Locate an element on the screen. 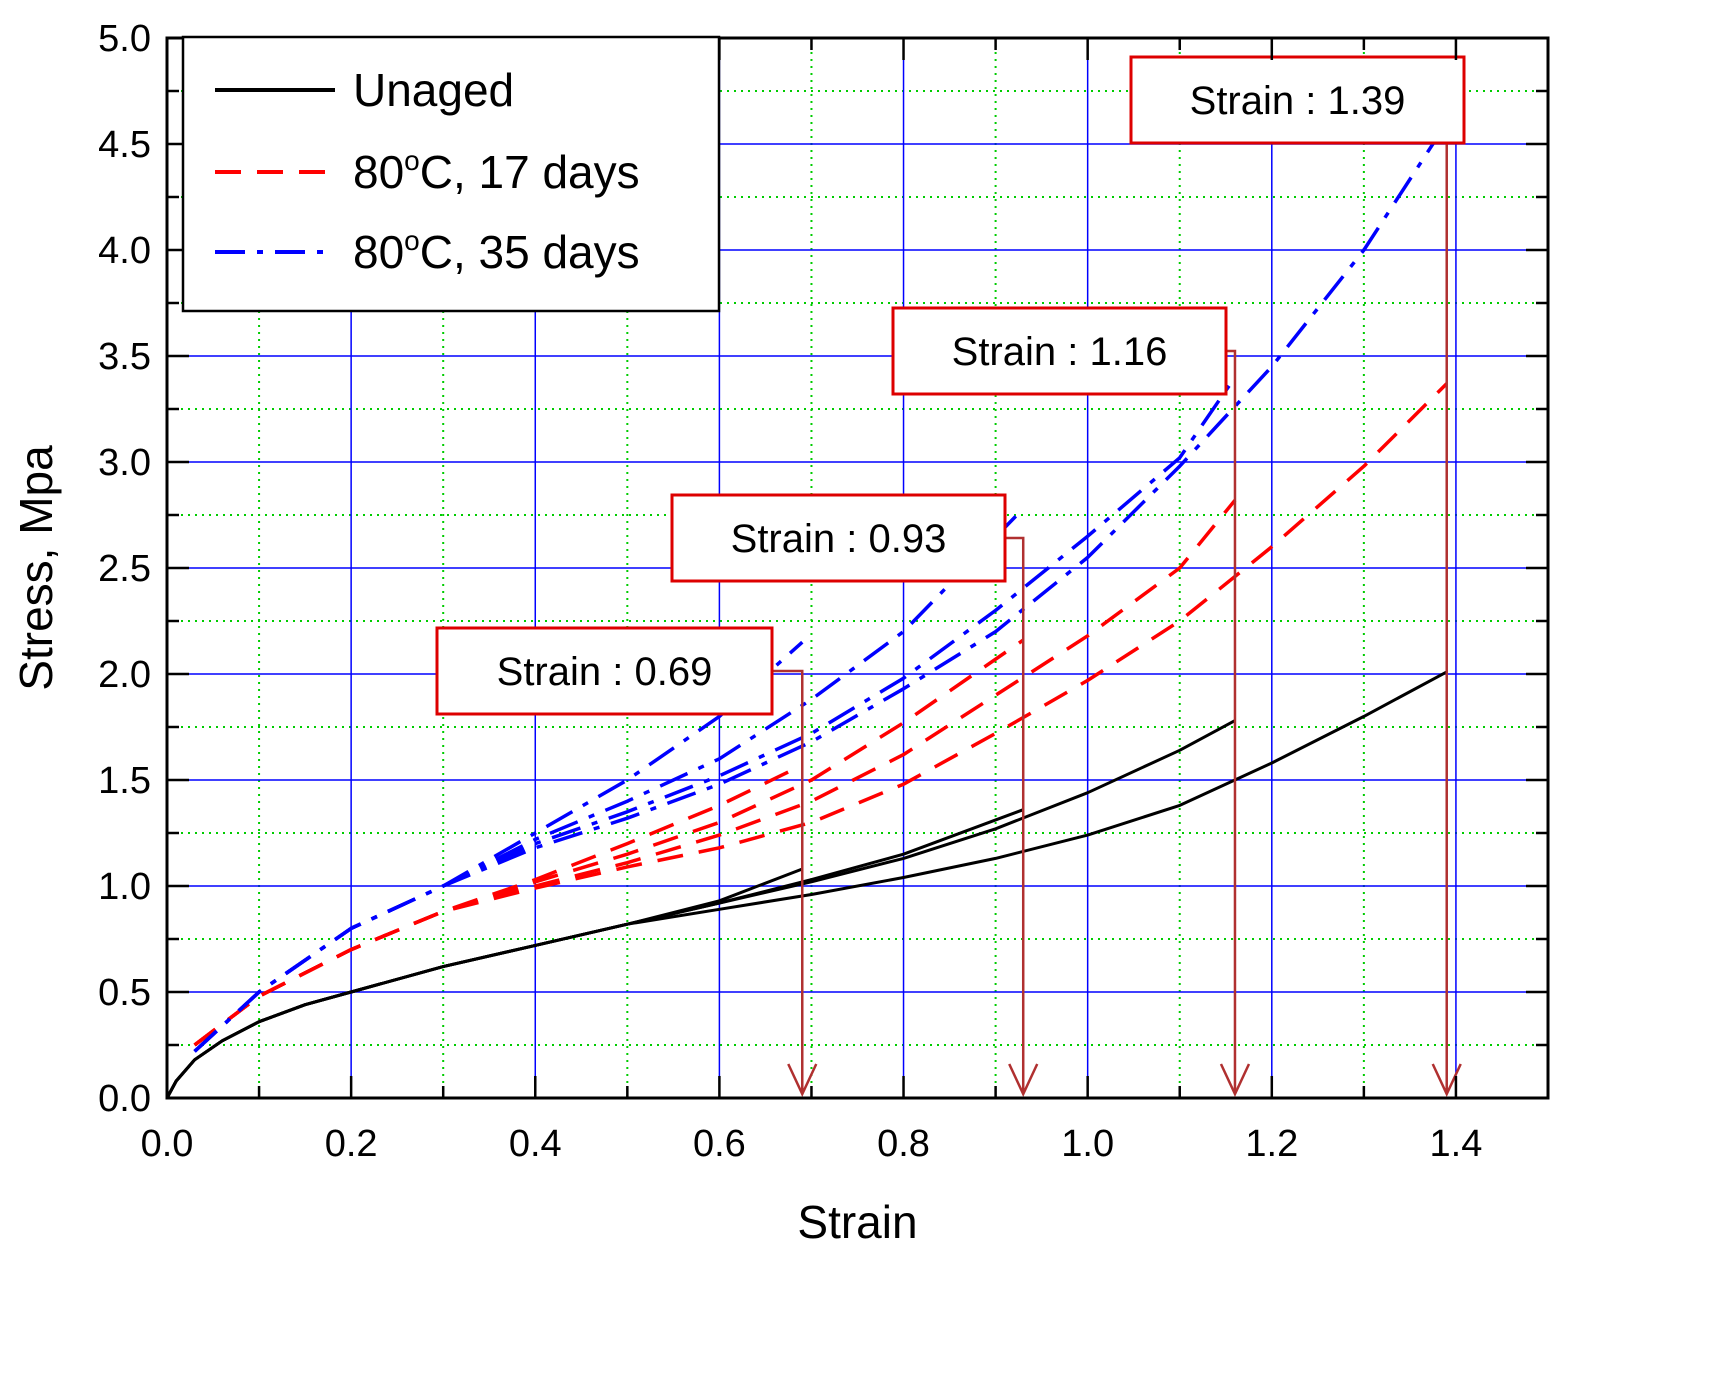 The image size is (1717, 1378). legend-label-1: Unaged is located at coordinates (433, 90).